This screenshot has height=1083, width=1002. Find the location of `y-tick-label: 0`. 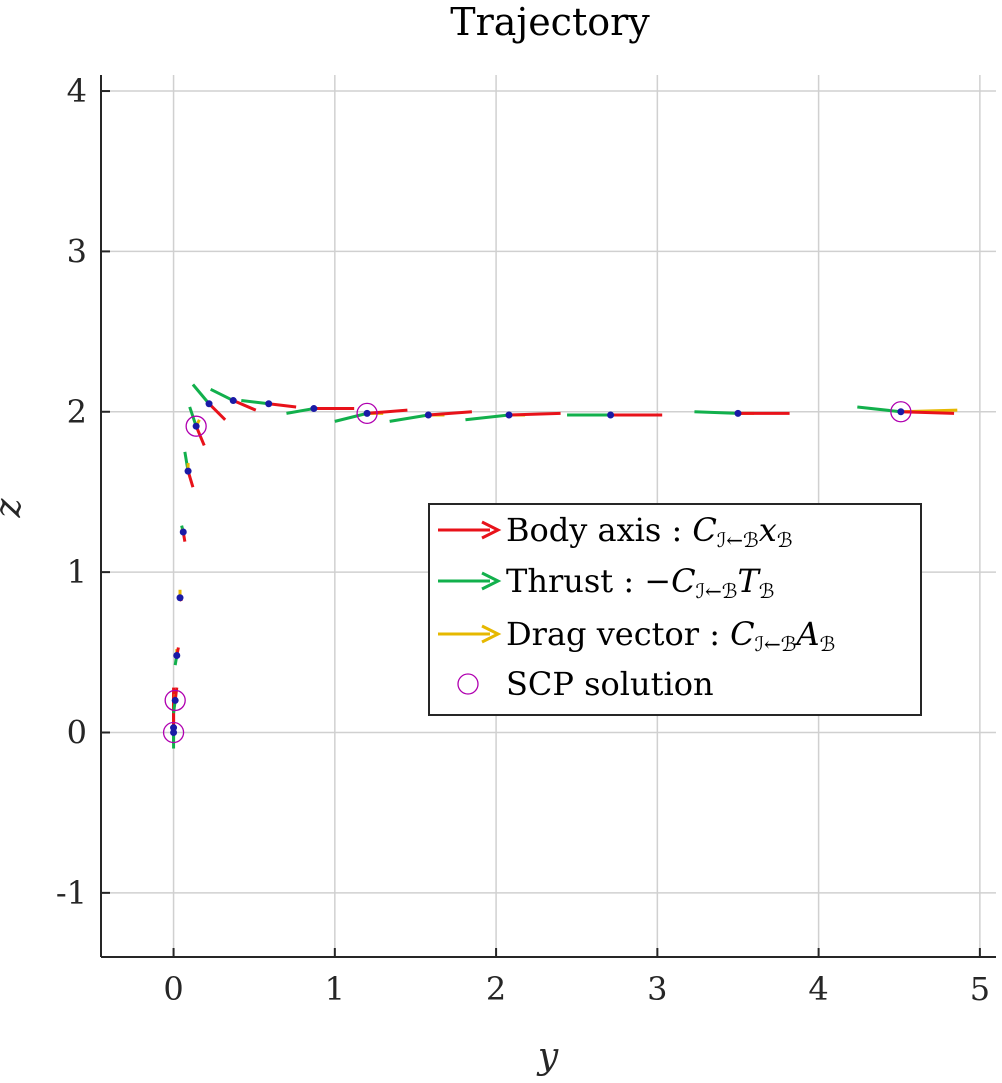

y-tick-label: 0 is located at coordinates (77, 732).